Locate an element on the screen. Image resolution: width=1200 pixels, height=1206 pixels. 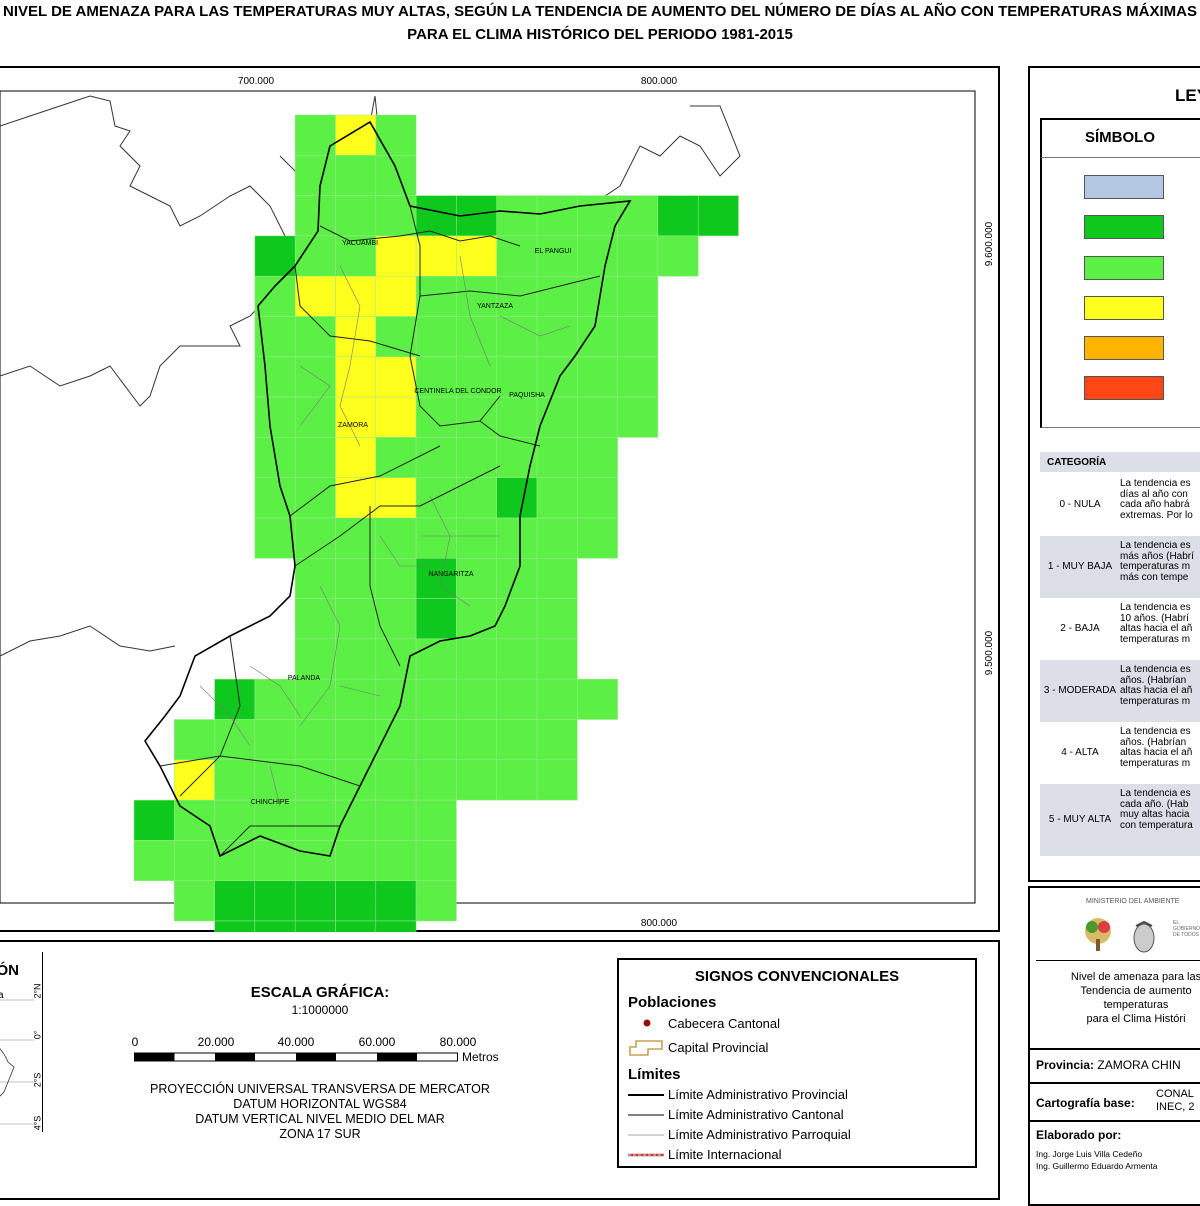
canton-label-nangaritza: NANGARITZA is located at coordinates (450, 574).